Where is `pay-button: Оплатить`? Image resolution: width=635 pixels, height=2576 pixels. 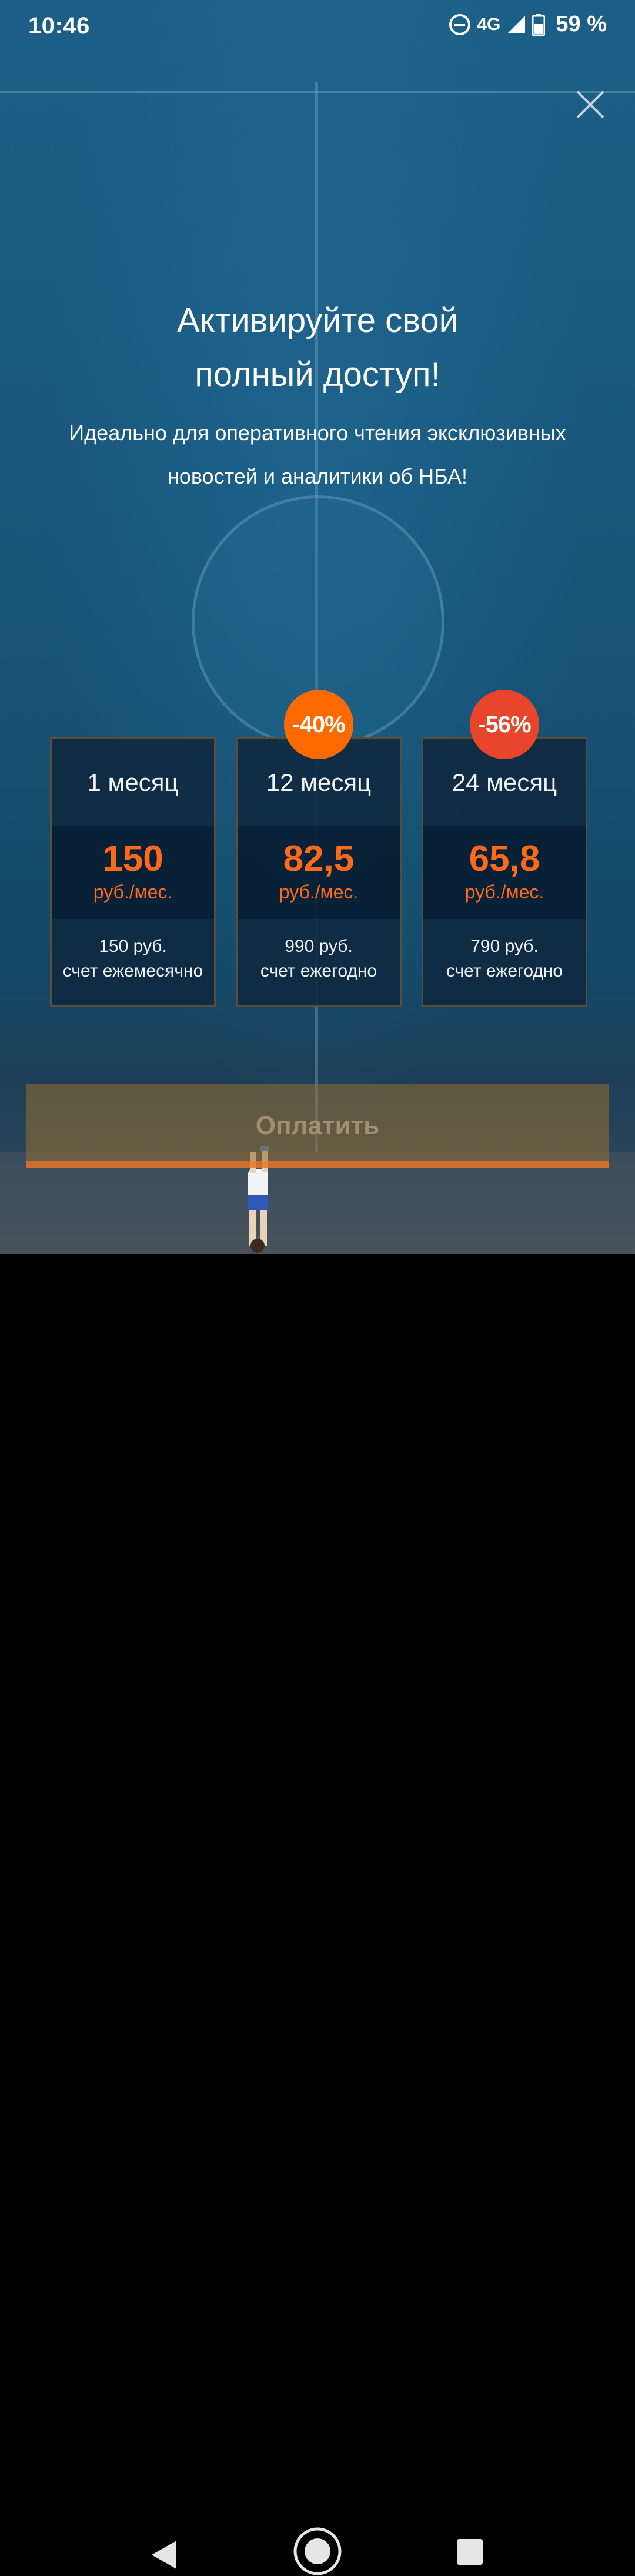 pay-button: Оплатить is located at coordinates (317, 1126).